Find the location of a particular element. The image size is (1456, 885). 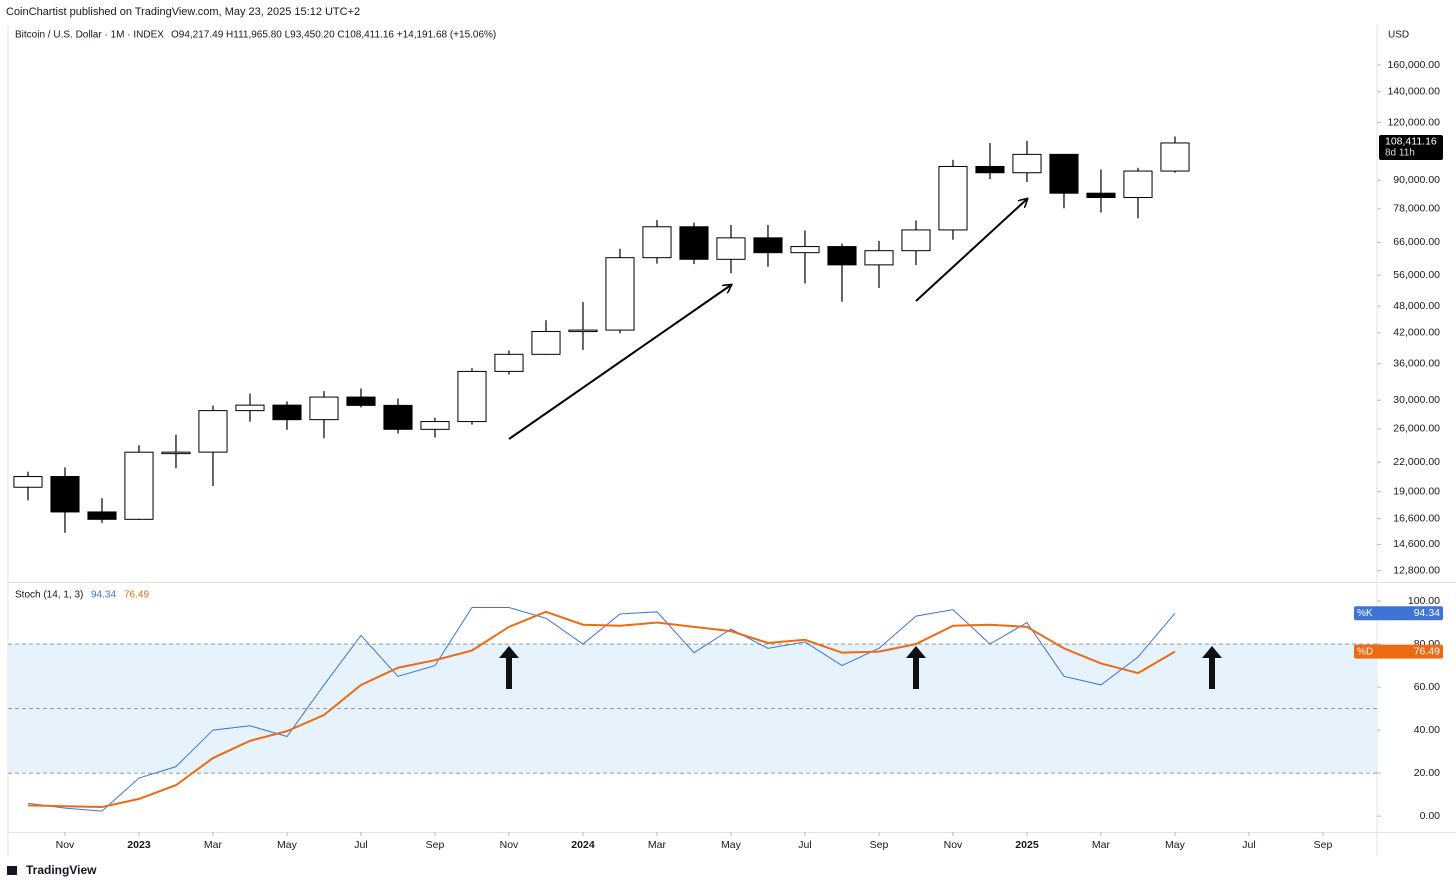

value-tag-name: %K is located at coordinates (1365, 613).